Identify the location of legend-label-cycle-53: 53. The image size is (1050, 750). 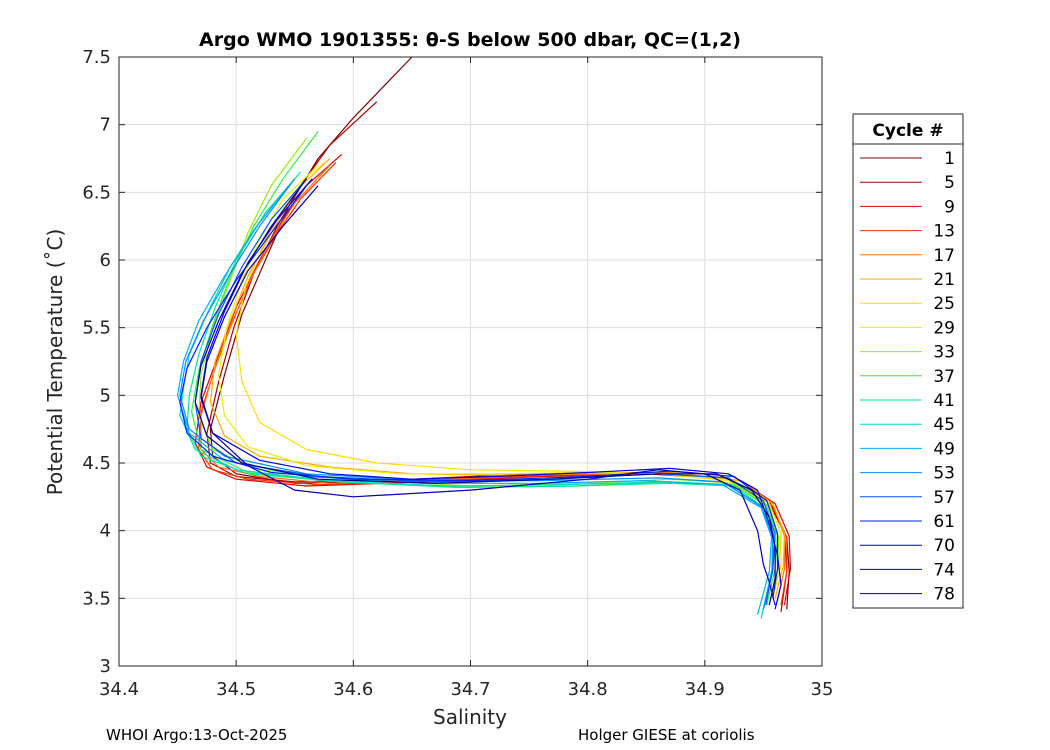
(944, 474).